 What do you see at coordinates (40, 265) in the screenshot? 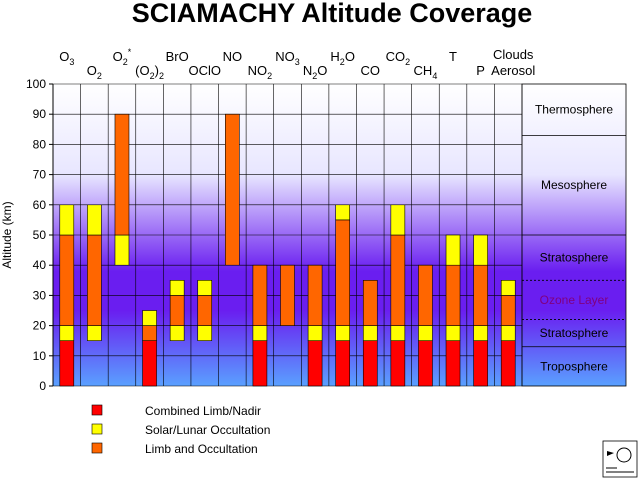
I see `y-tick-label: 40` at bounding box center [40, 265].